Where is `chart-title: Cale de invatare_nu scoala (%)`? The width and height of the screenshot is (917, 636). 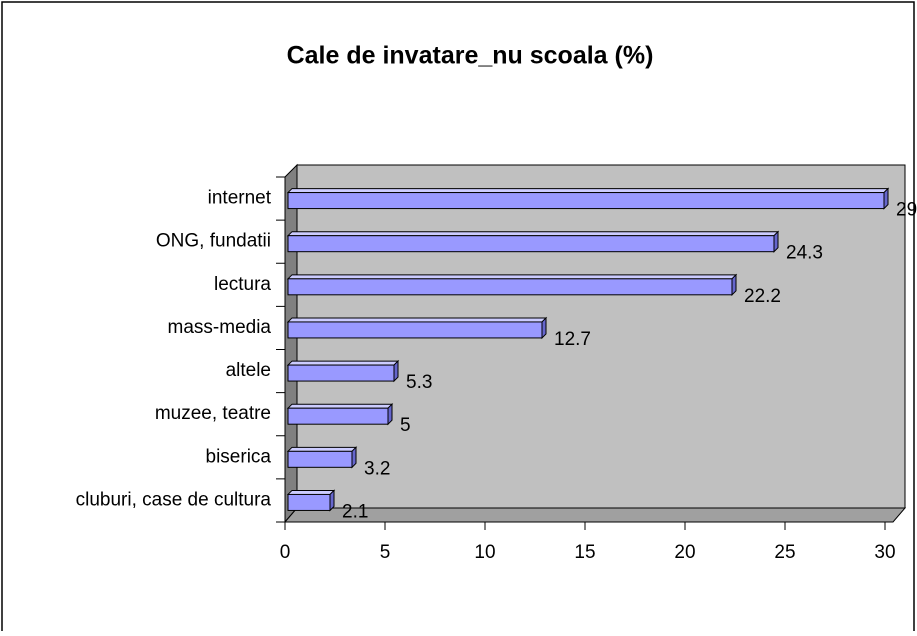
chart-title: Cale de invatare_nu scoala (%) is located at coordinates (470, 56).